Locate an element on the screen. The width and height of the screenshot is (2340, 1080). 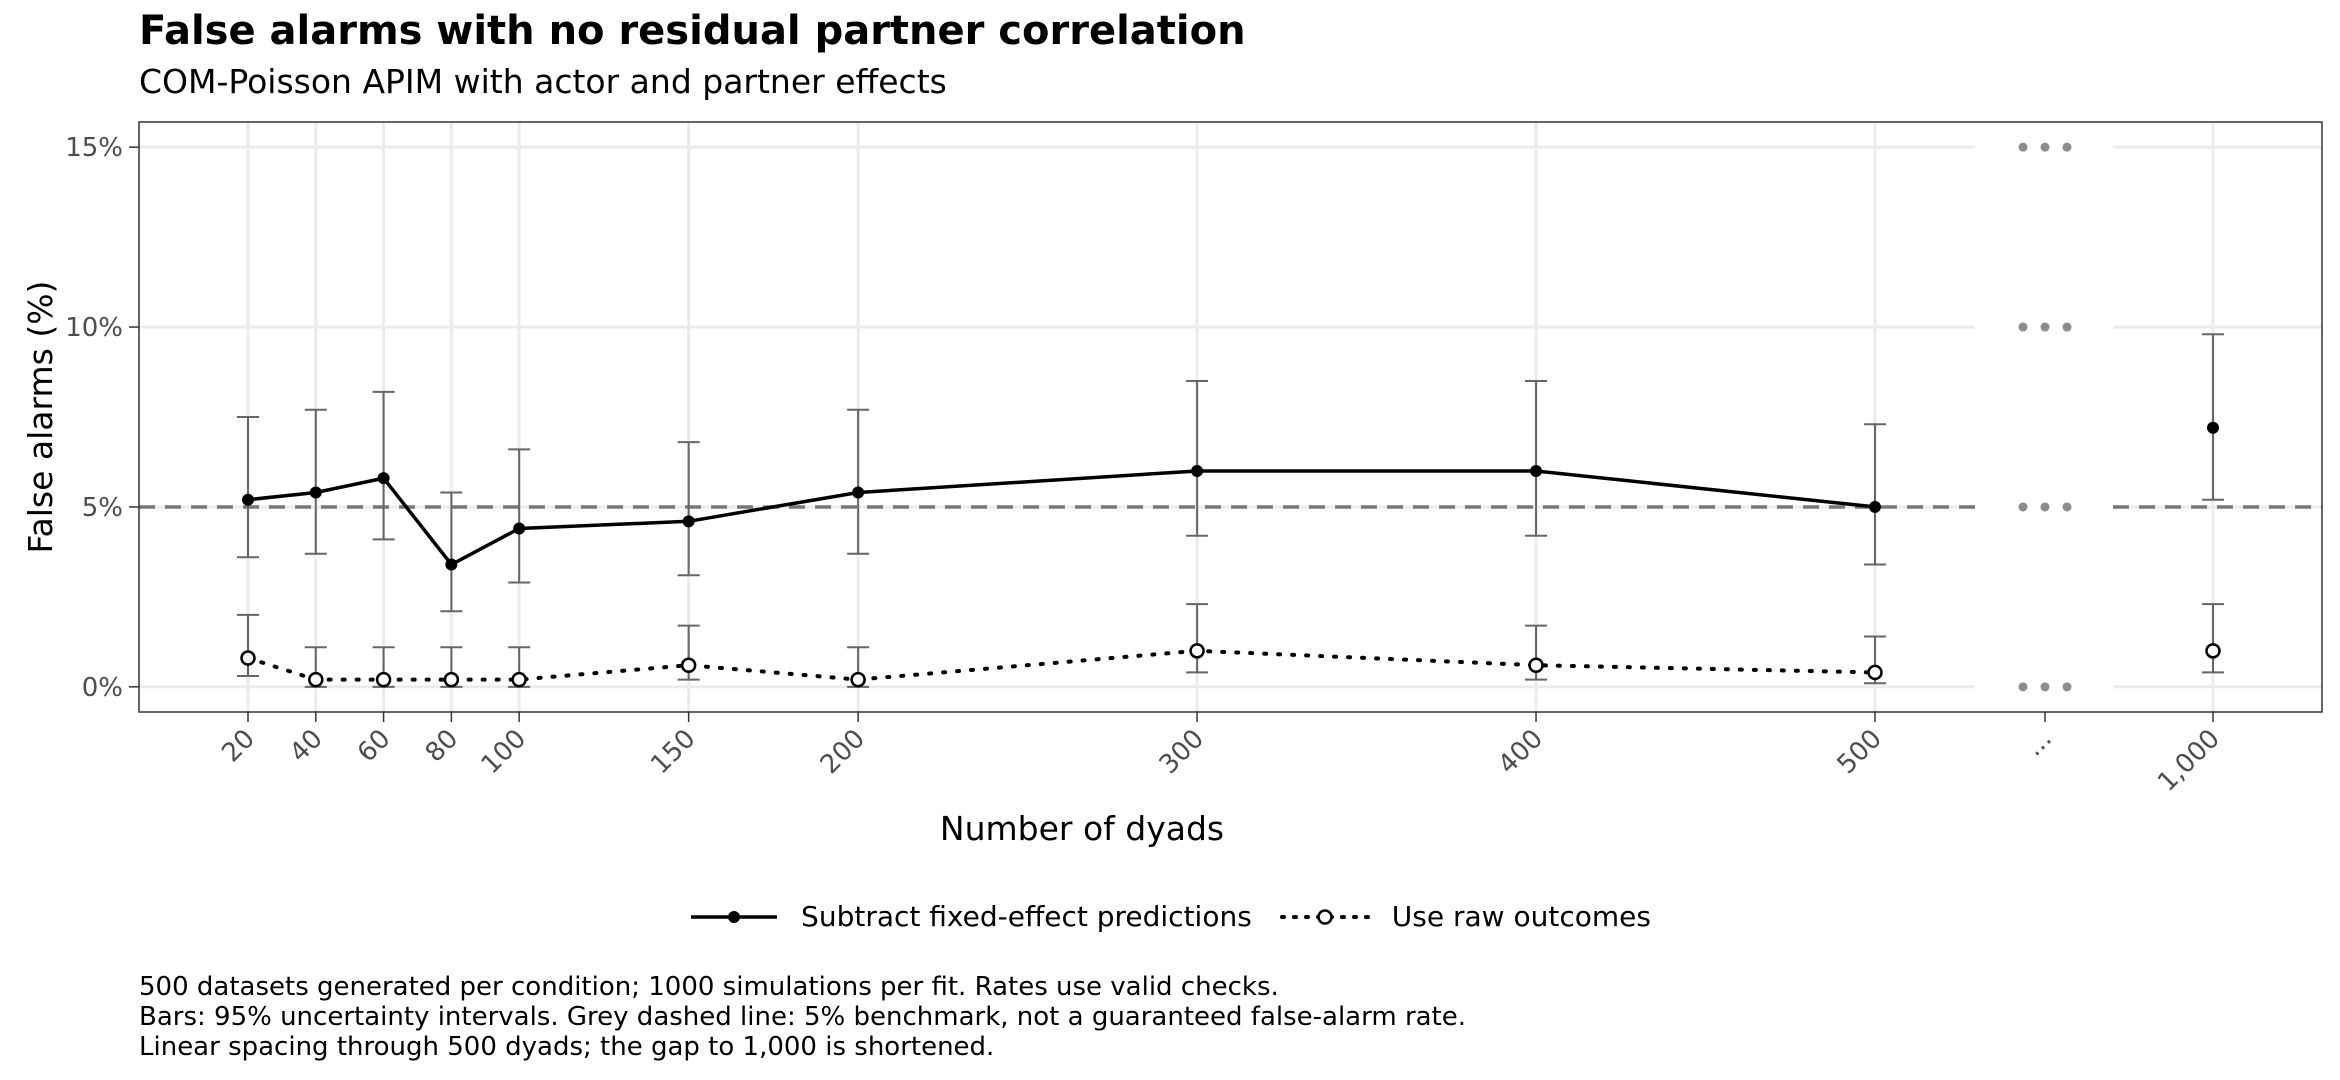
x-tick-label: 200 is located at coordinates (843, 752).